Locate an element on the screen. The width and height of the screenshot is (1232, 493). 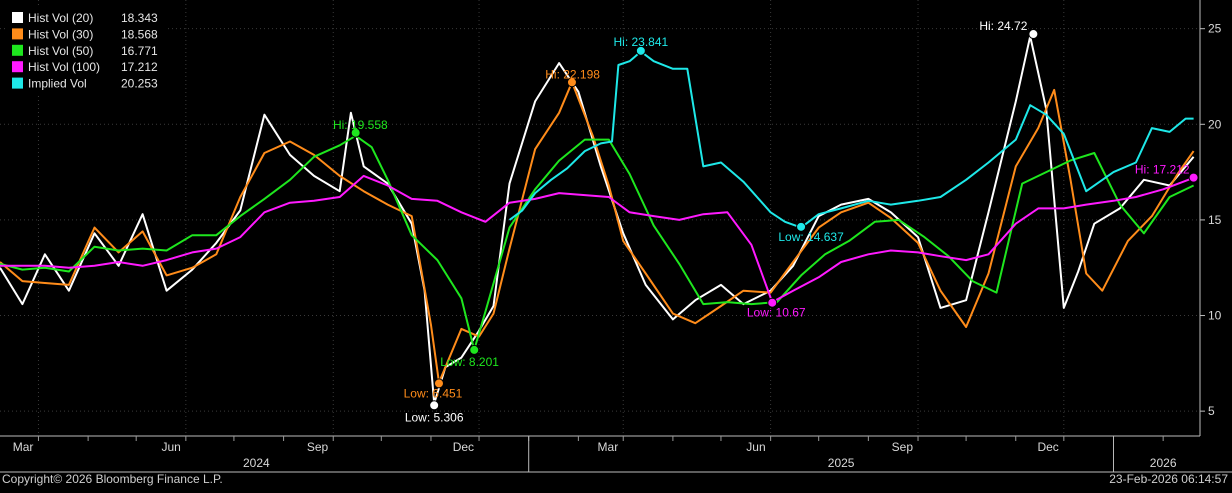
x-year-label: 2025 is located at coordinates (841, 463).